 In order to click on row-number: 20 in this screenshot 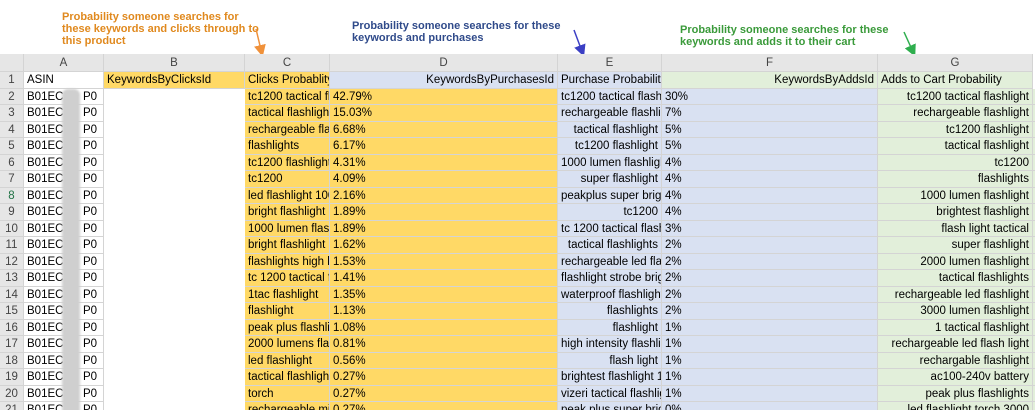, I will do `click(12, 393)`.